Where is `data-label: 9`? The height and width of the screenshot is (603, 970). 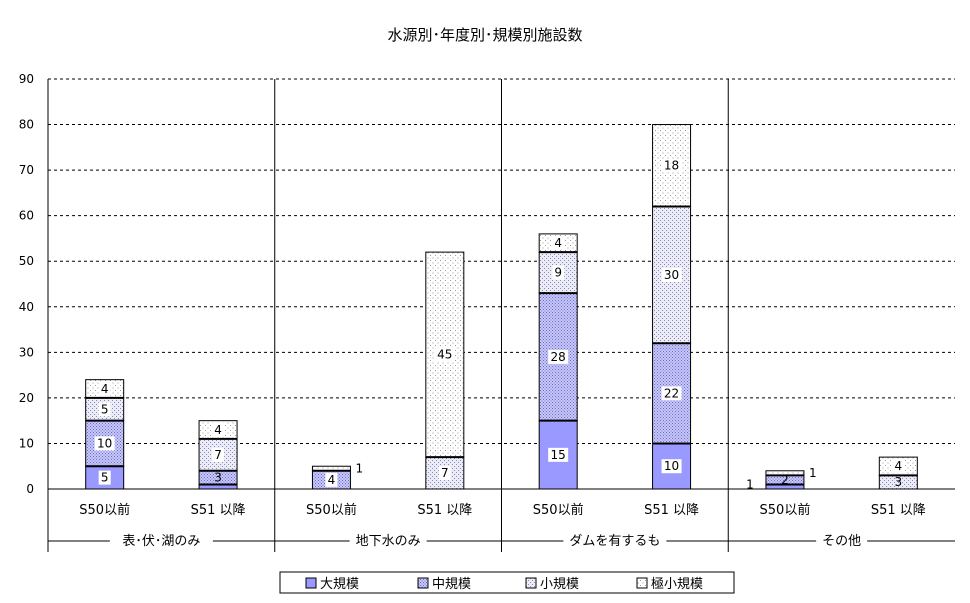 data-label: 9 is located at coordinates (558, 273).